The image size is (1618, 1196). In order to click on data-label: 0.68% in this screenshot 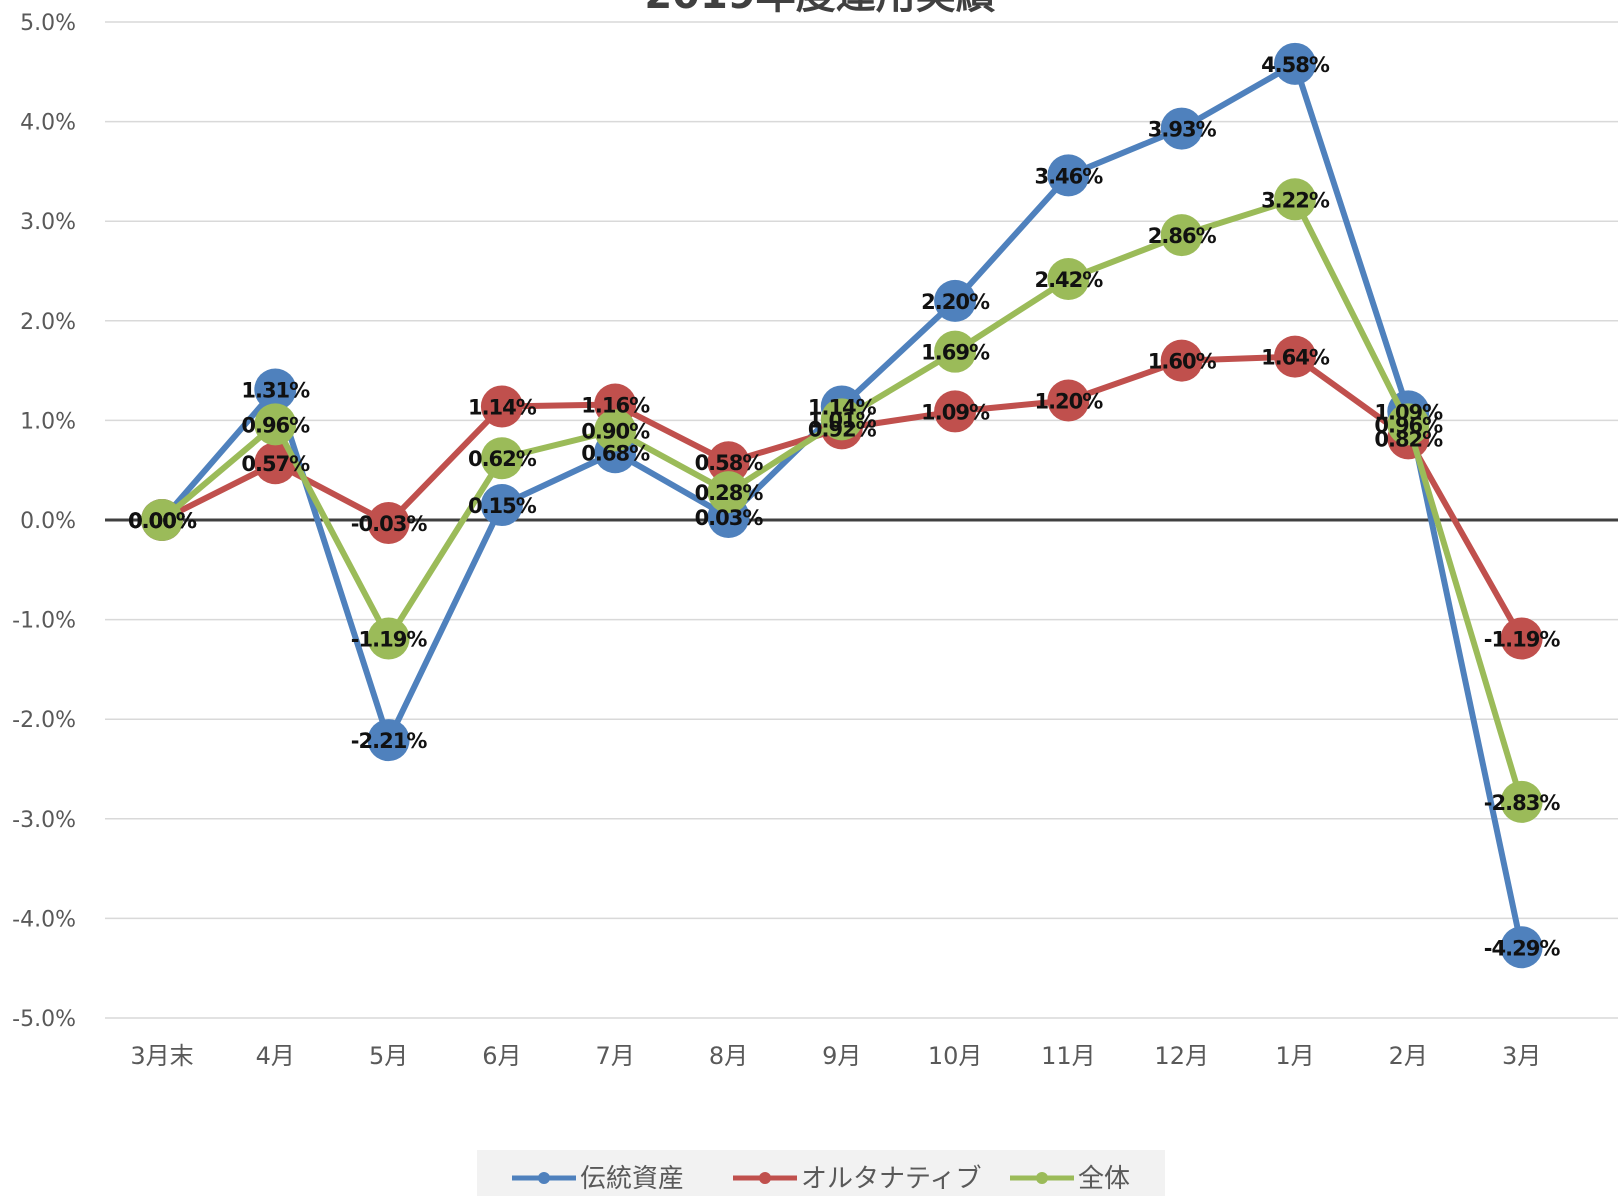, I will do `click(615, 453)`.